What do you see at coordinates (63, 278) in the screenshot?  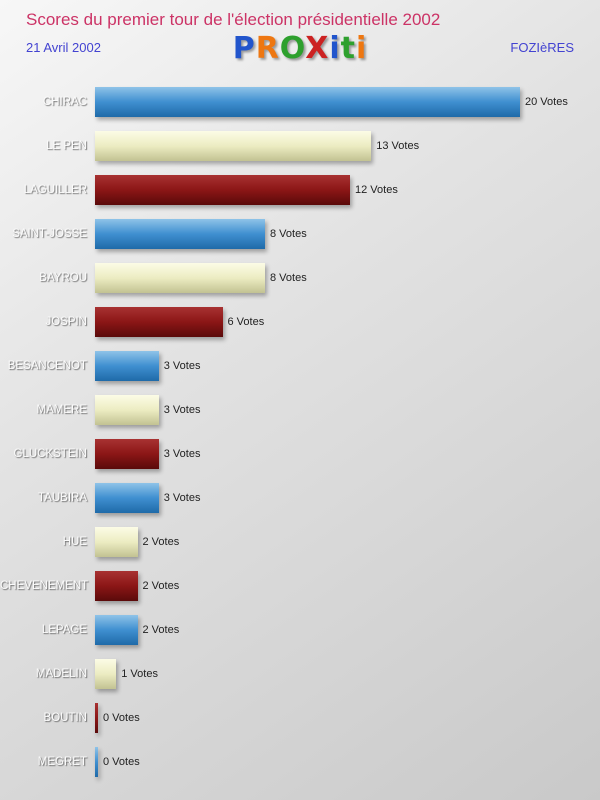 I see `candidate-label: BAYROU` at bounding box center [63, 278].